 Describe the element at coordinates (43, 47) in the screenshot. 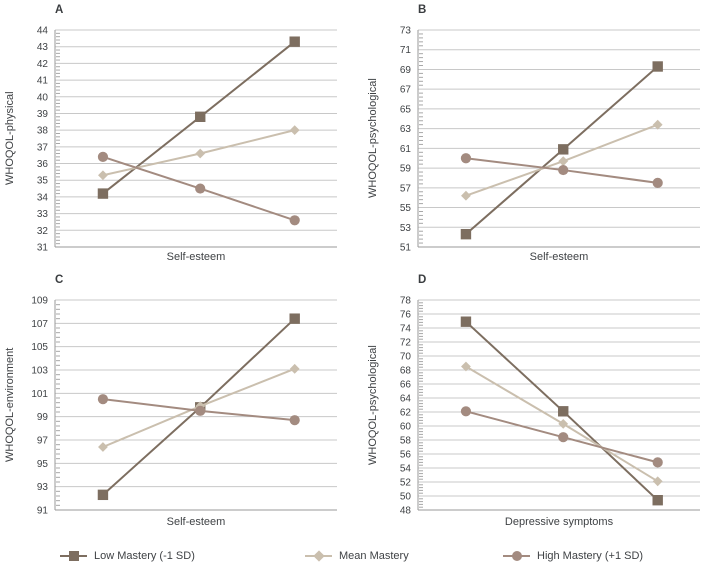

I see `svg-text: 43` at that location.